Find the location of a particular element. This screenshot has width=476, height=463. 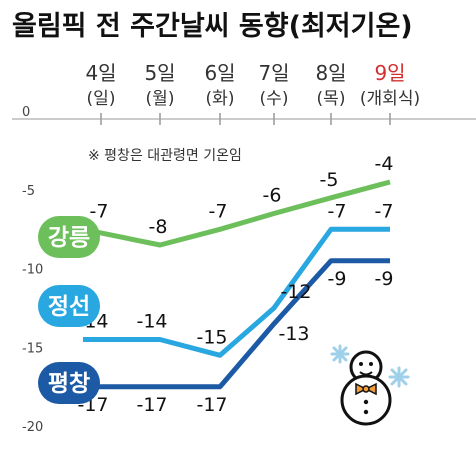

chart-title: 올림픽 전 주간날씨 동향(최저기온) is located at coordinates (212, 26).